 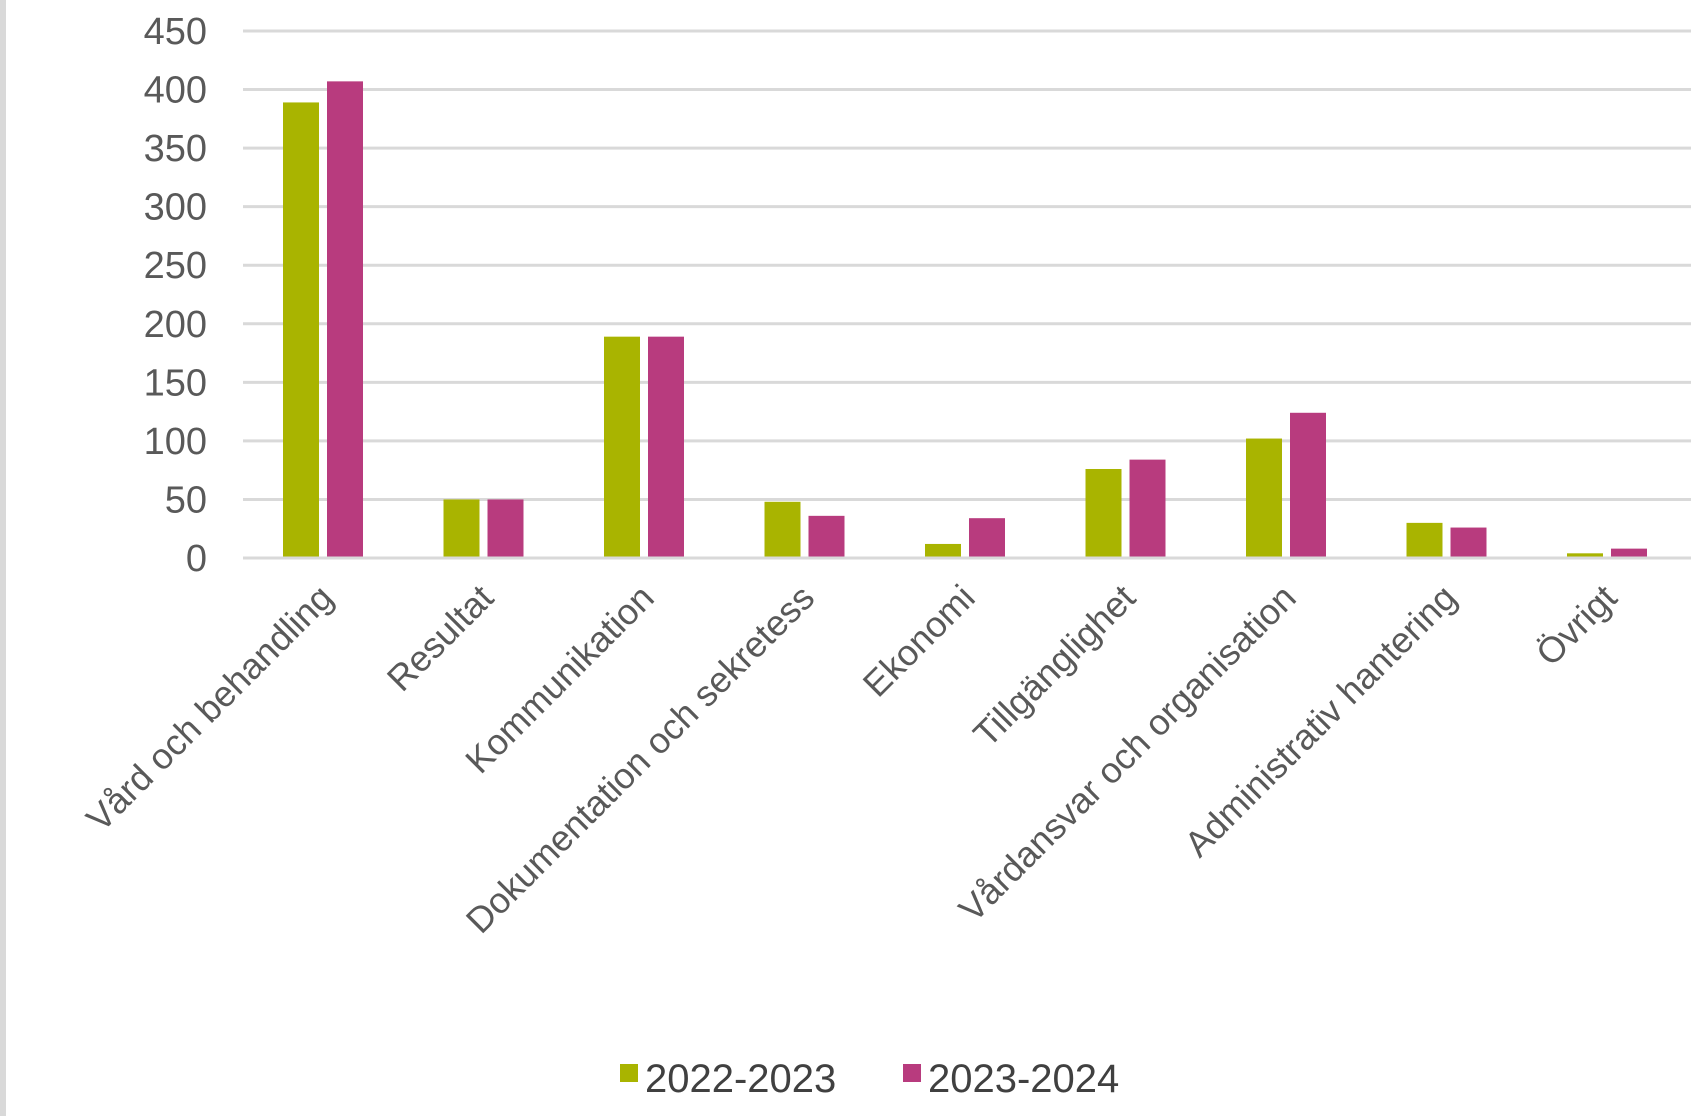 I want to click on frame-left-edge, so click(x=3, y=558).